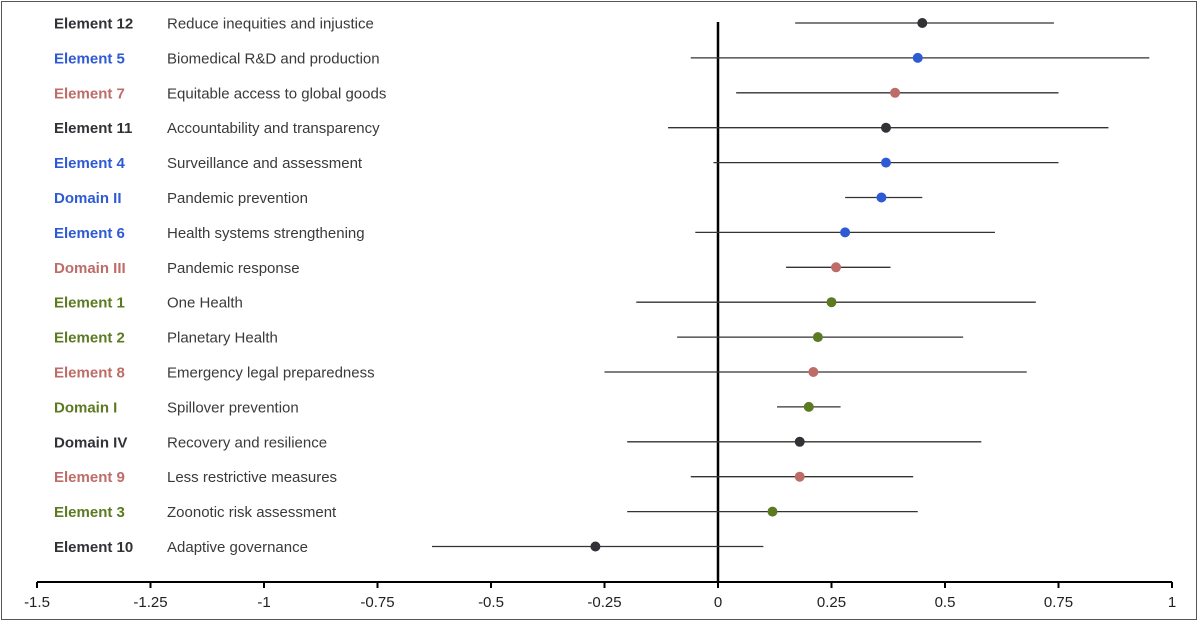 Image resolution: width=1200 pixels, height=623 pixels. What do you see at coordinates (89, 512) in the screenshot?
I see `row-name-label: Element 3` at bounding box center [89, 512].